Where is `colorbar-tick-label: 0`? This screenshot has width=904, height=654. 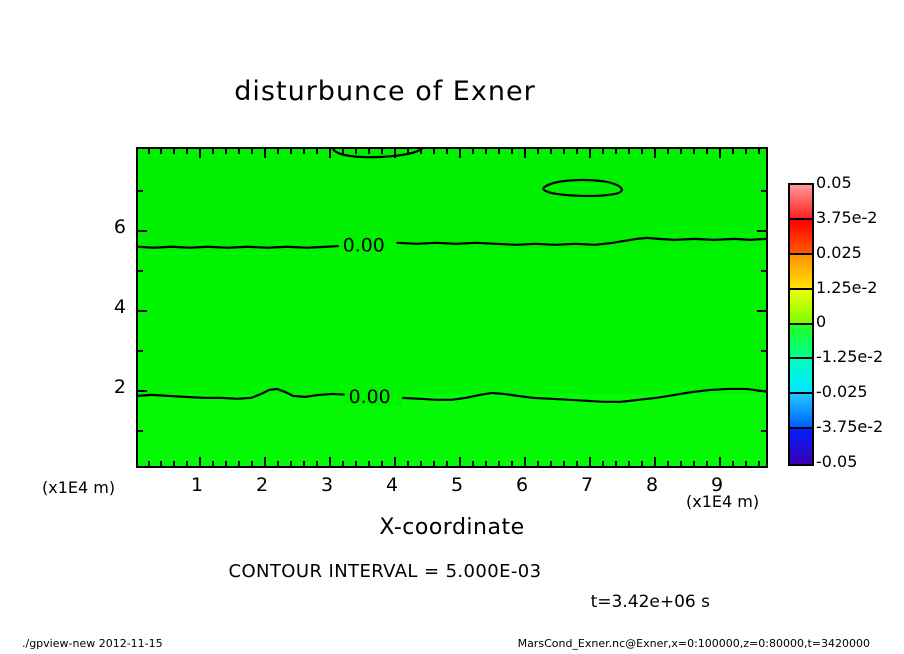
colorbar-tick-label: 0 is located at coordinates (821, 321).